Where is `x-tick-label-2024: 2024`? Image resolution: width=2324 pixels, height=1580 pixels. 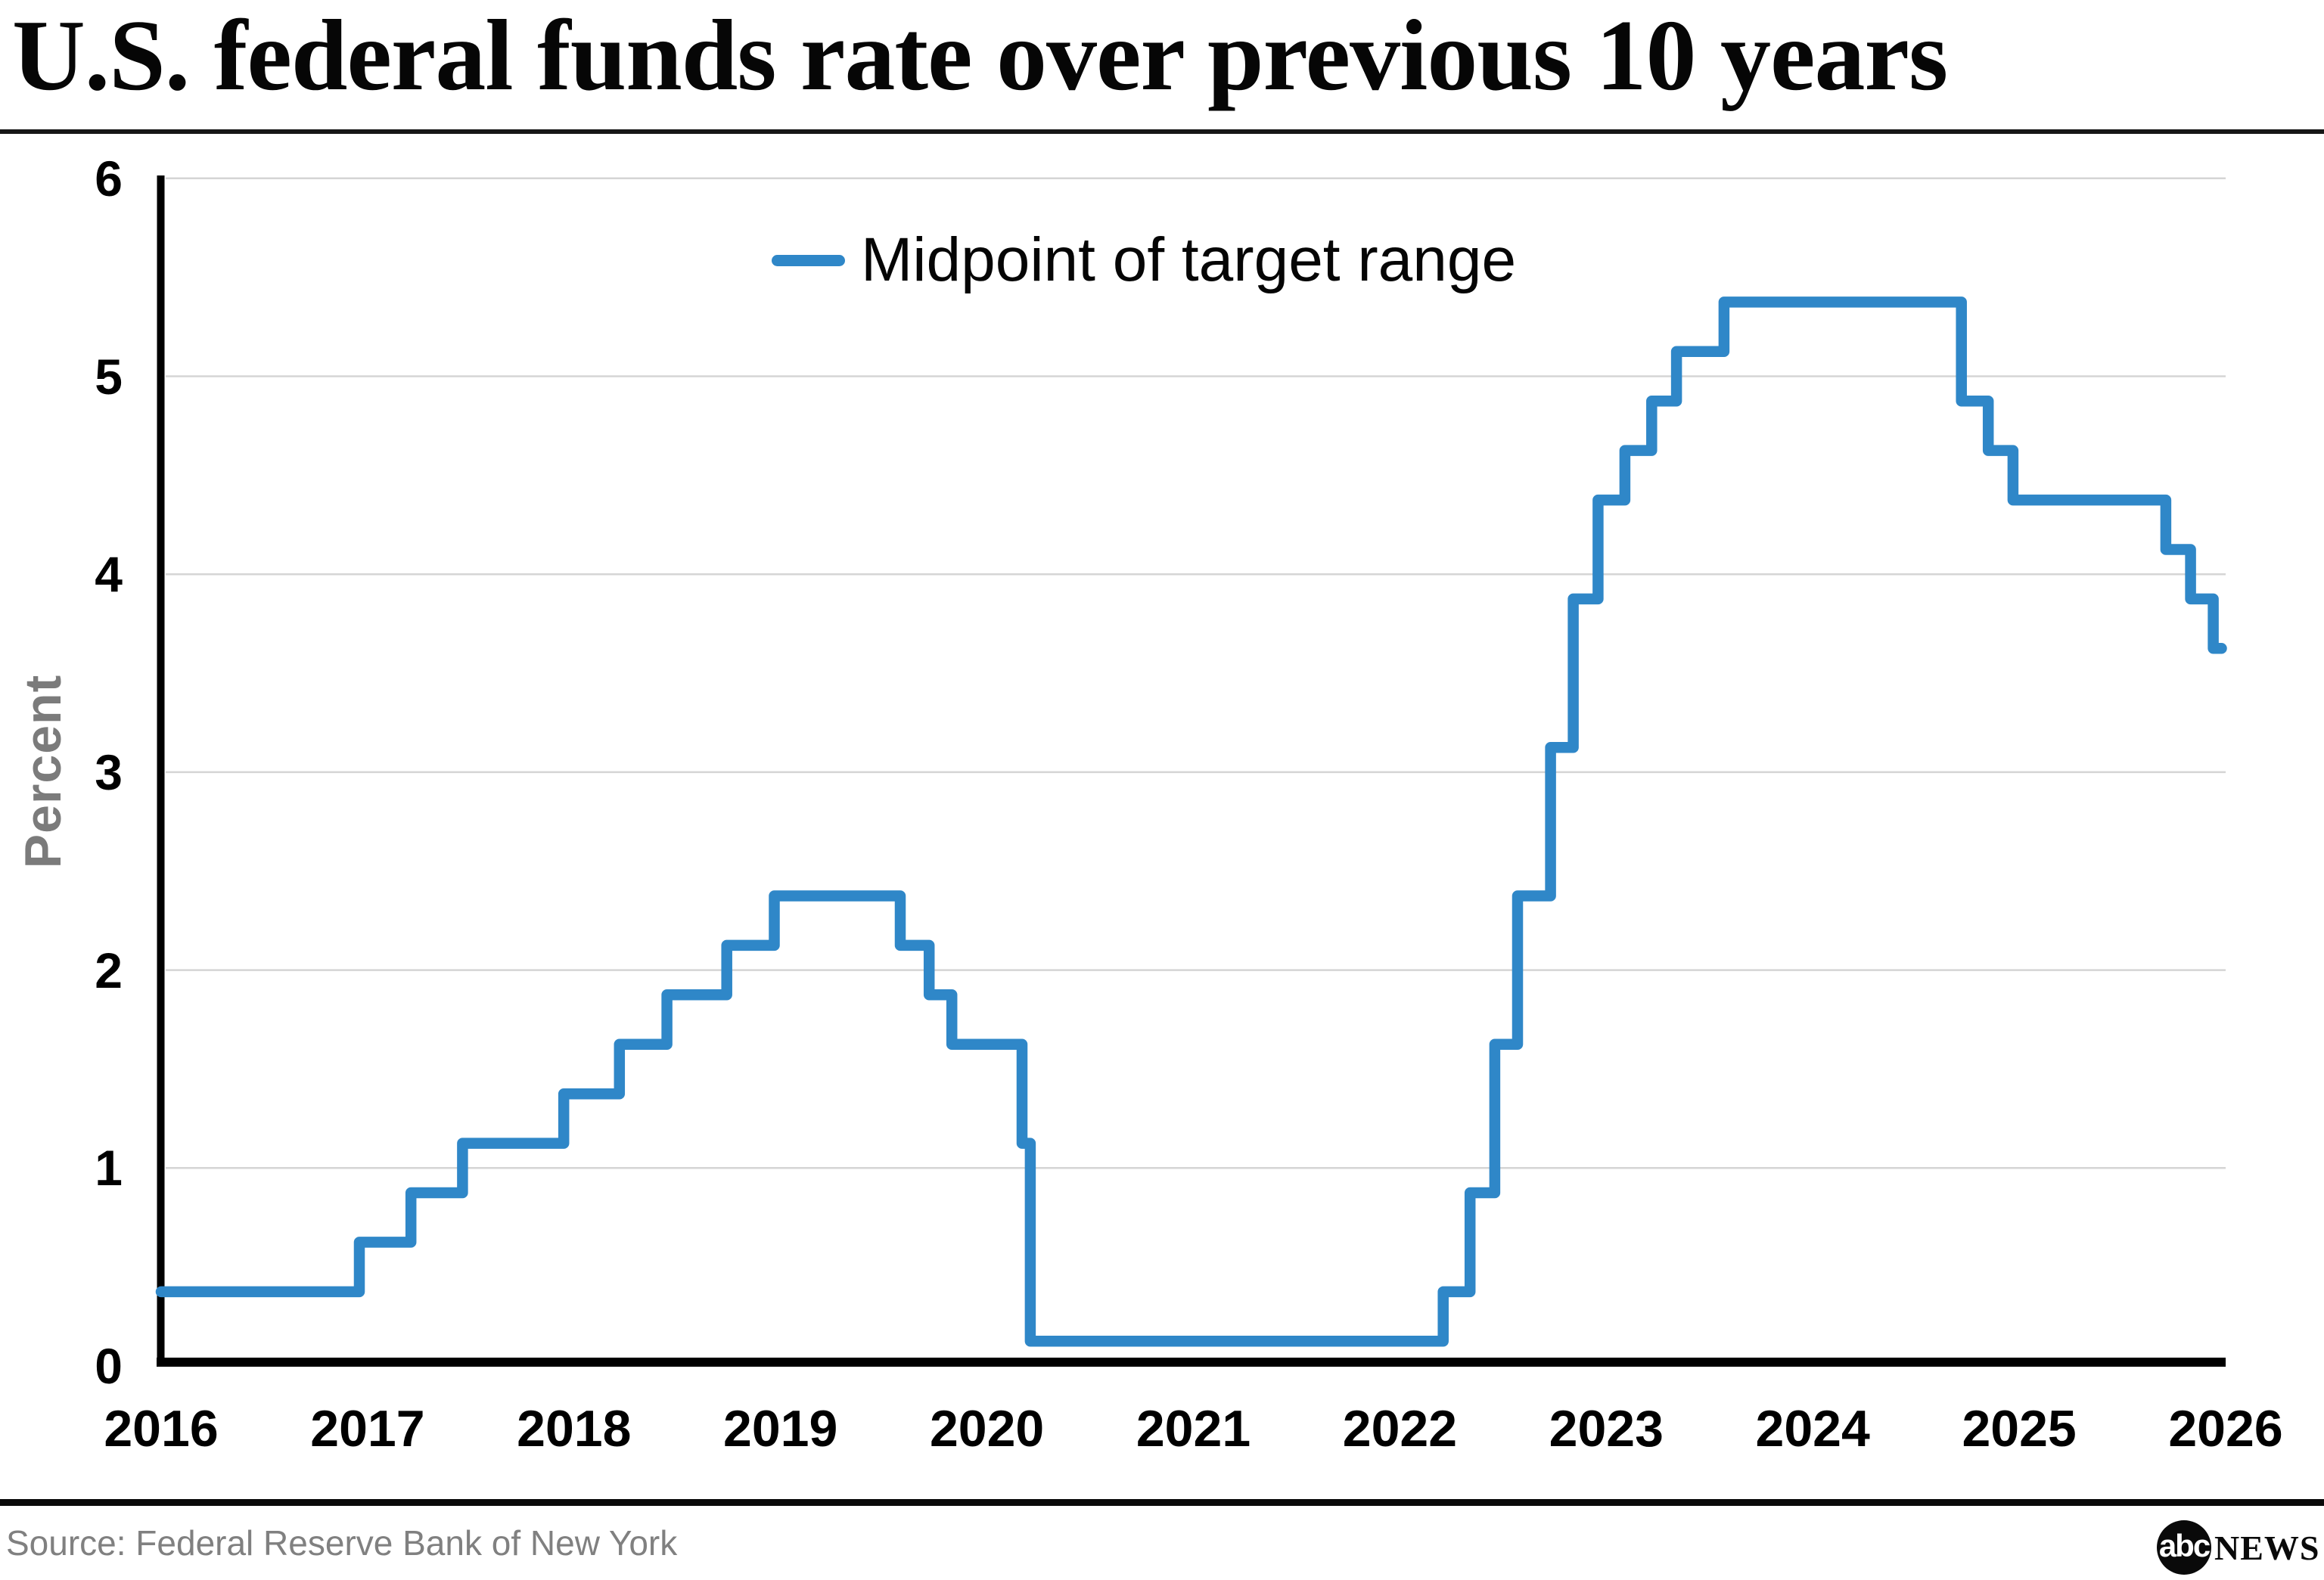
x-tick-label-2024: 2024 is located at coordinates (1812, 1428).